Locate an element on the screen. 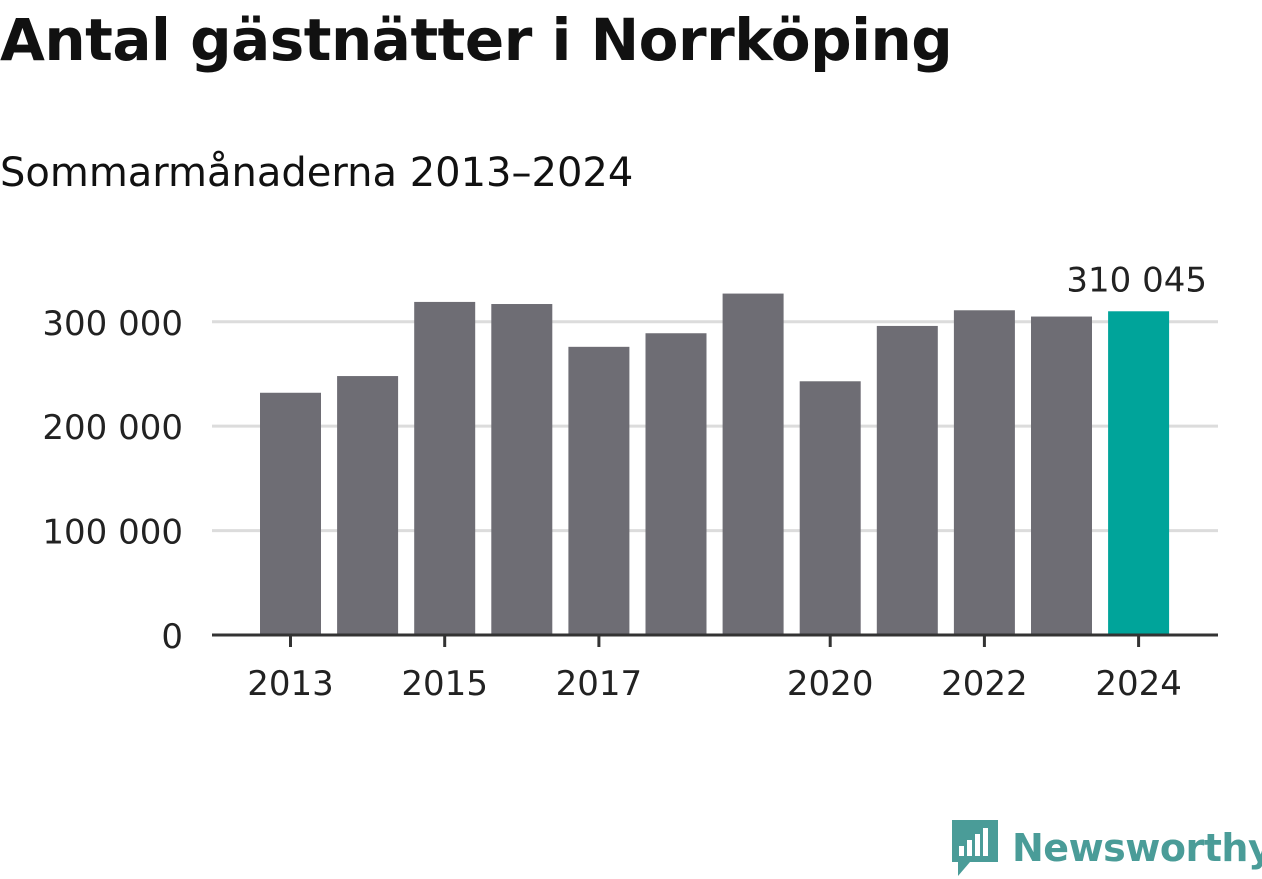 The image size is (1262, 879). data-label-2024: 310 045 is located at coordinates (1136, 280).